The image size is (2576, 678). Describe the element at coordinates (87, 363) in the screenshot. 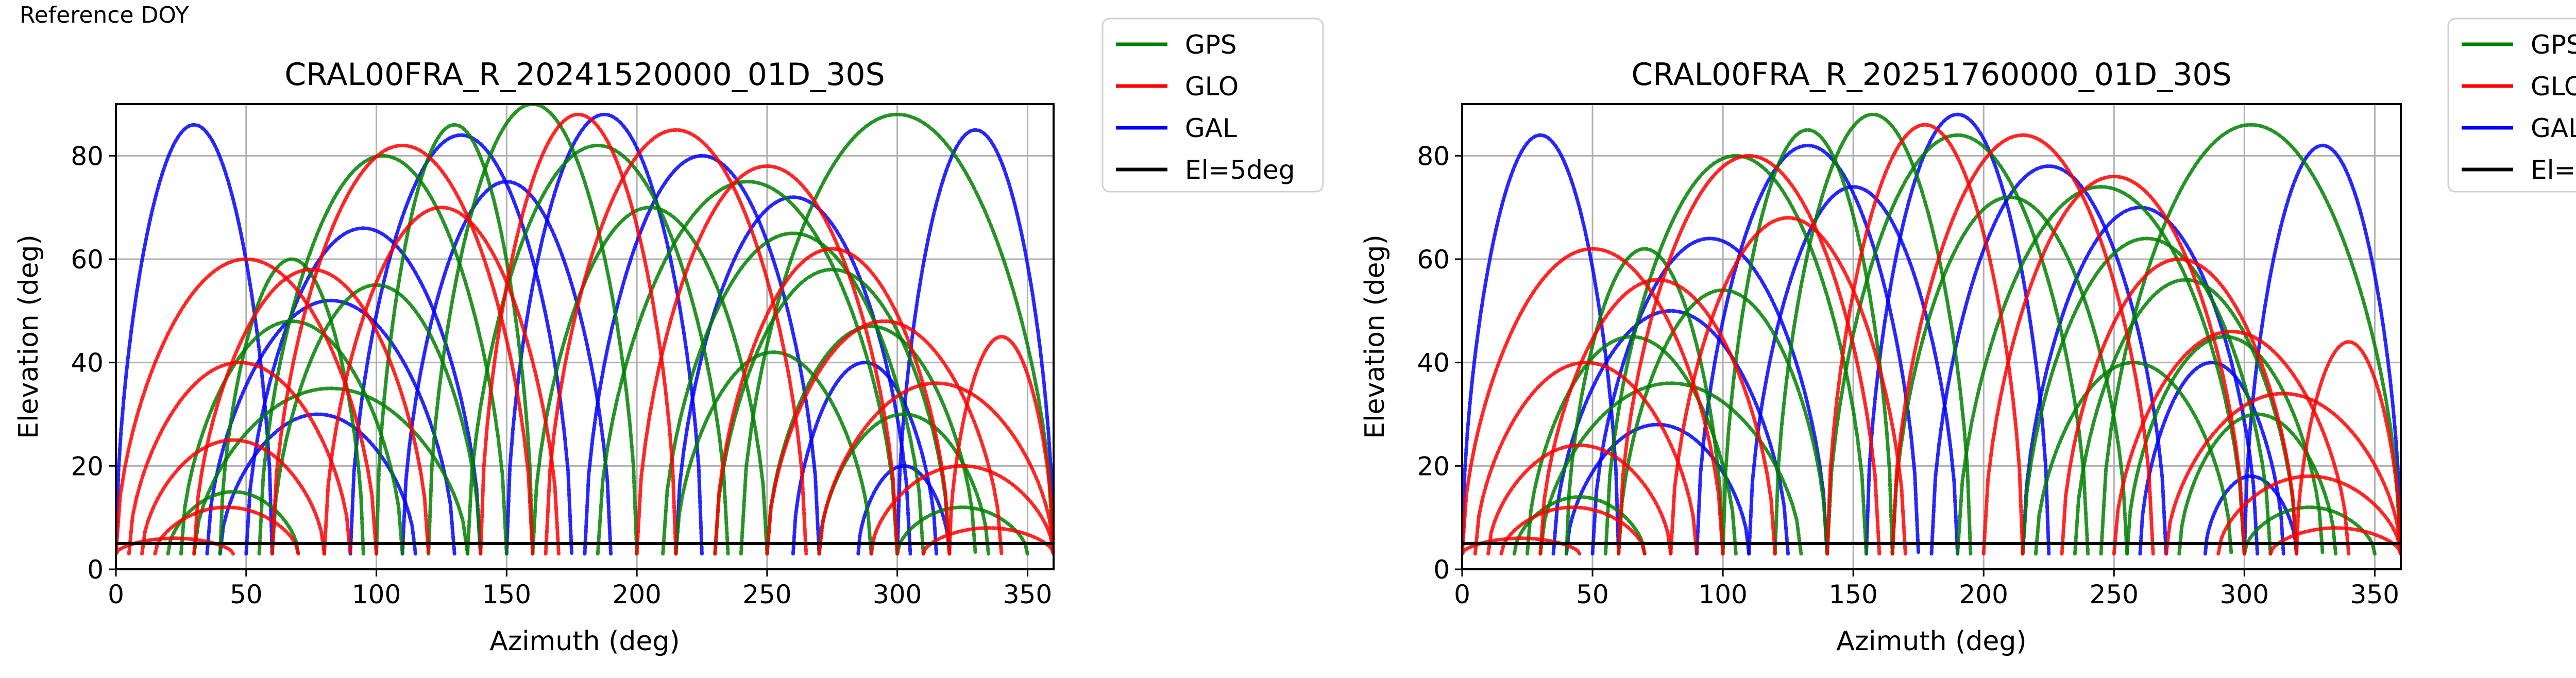

I see `y-tick-label: 40` at that location.